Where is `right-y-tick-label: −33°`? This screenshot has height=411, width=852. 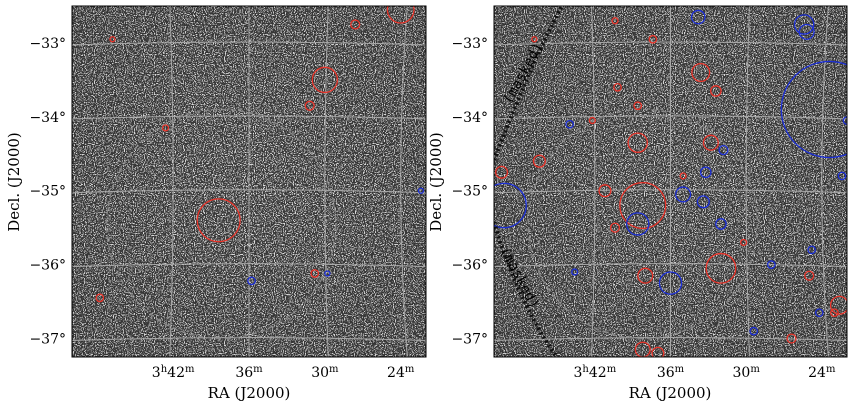
right-y-tick-label: −33° is located at coordinates (469, 44).